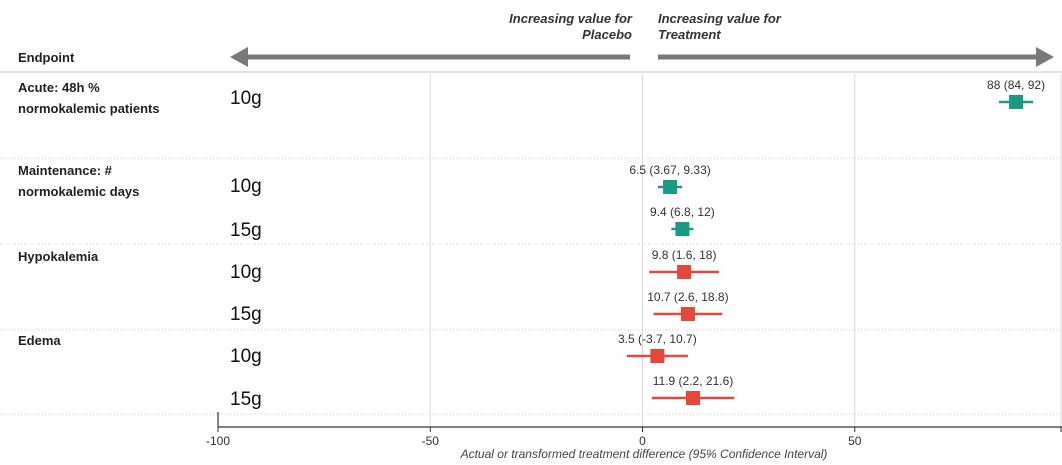 This screenshot has height=465, width=1062. What do you see at coordinates (687, 297) in the screenshot?
I see `estimate-label: 10.7 (2.6, 18.8)` at bounding box center [687, 297].